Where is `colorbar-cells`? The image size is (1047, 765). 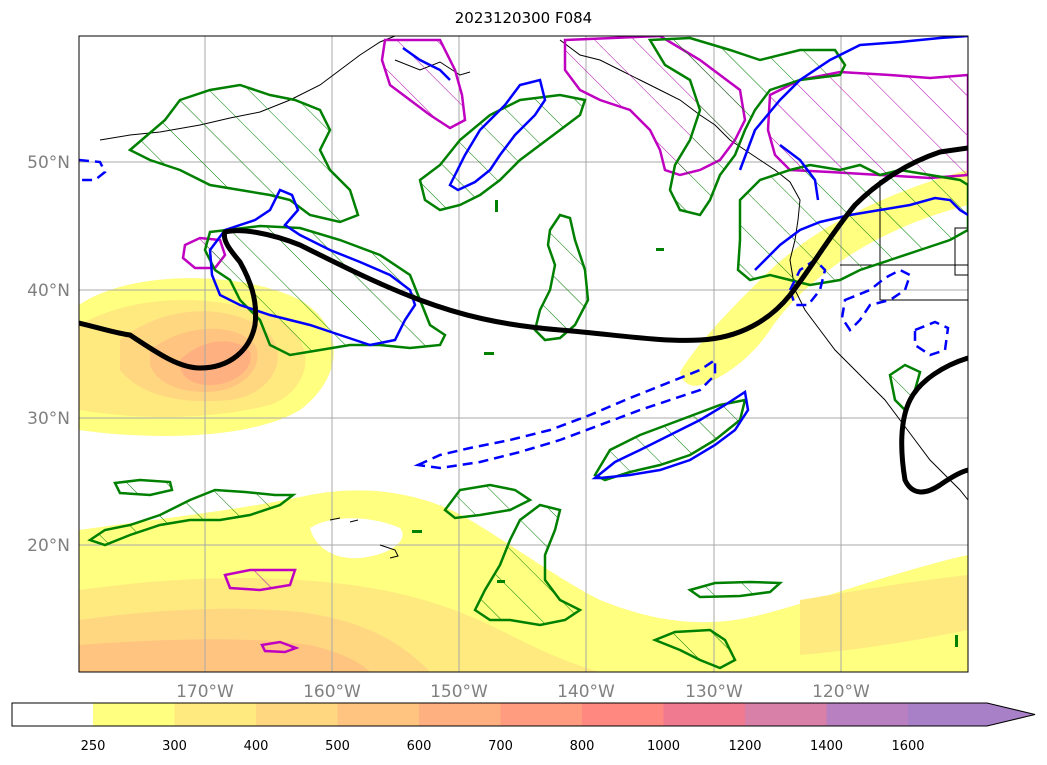
colorbar-cells is located at coordinates (564, 714).